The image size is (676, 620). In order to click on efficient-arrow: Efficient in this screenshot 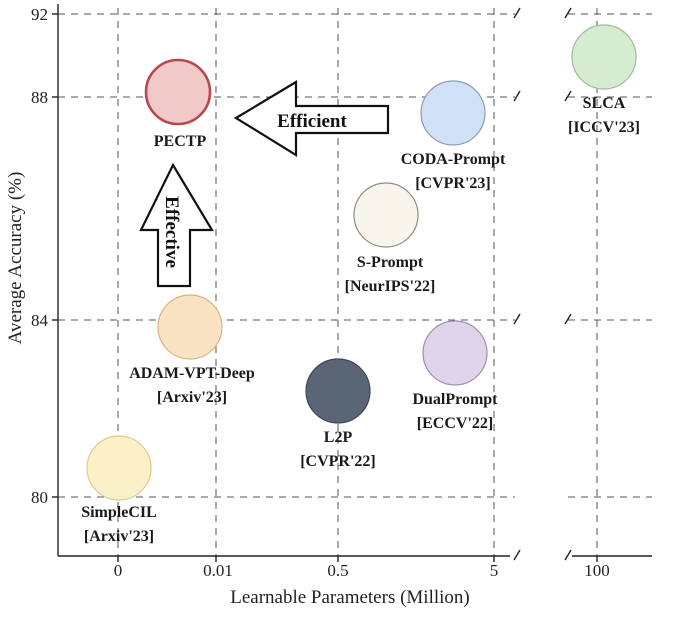, I will do `click(311, 118)`.